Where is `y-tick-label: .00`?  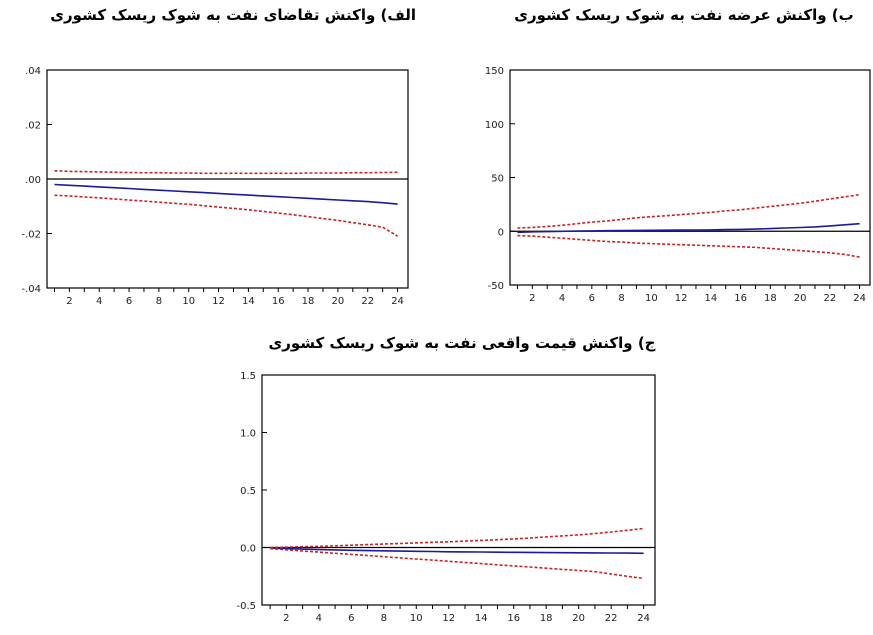 y-tick-label: .00 is located at coordinates (33, 180).